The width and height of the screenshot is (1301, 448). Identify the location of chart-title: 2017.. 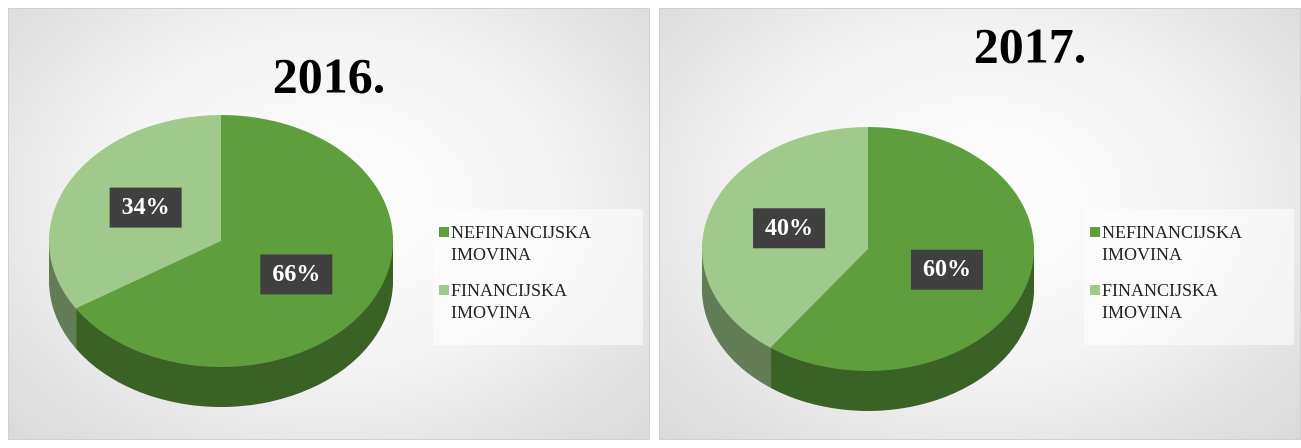
(1030, 45).